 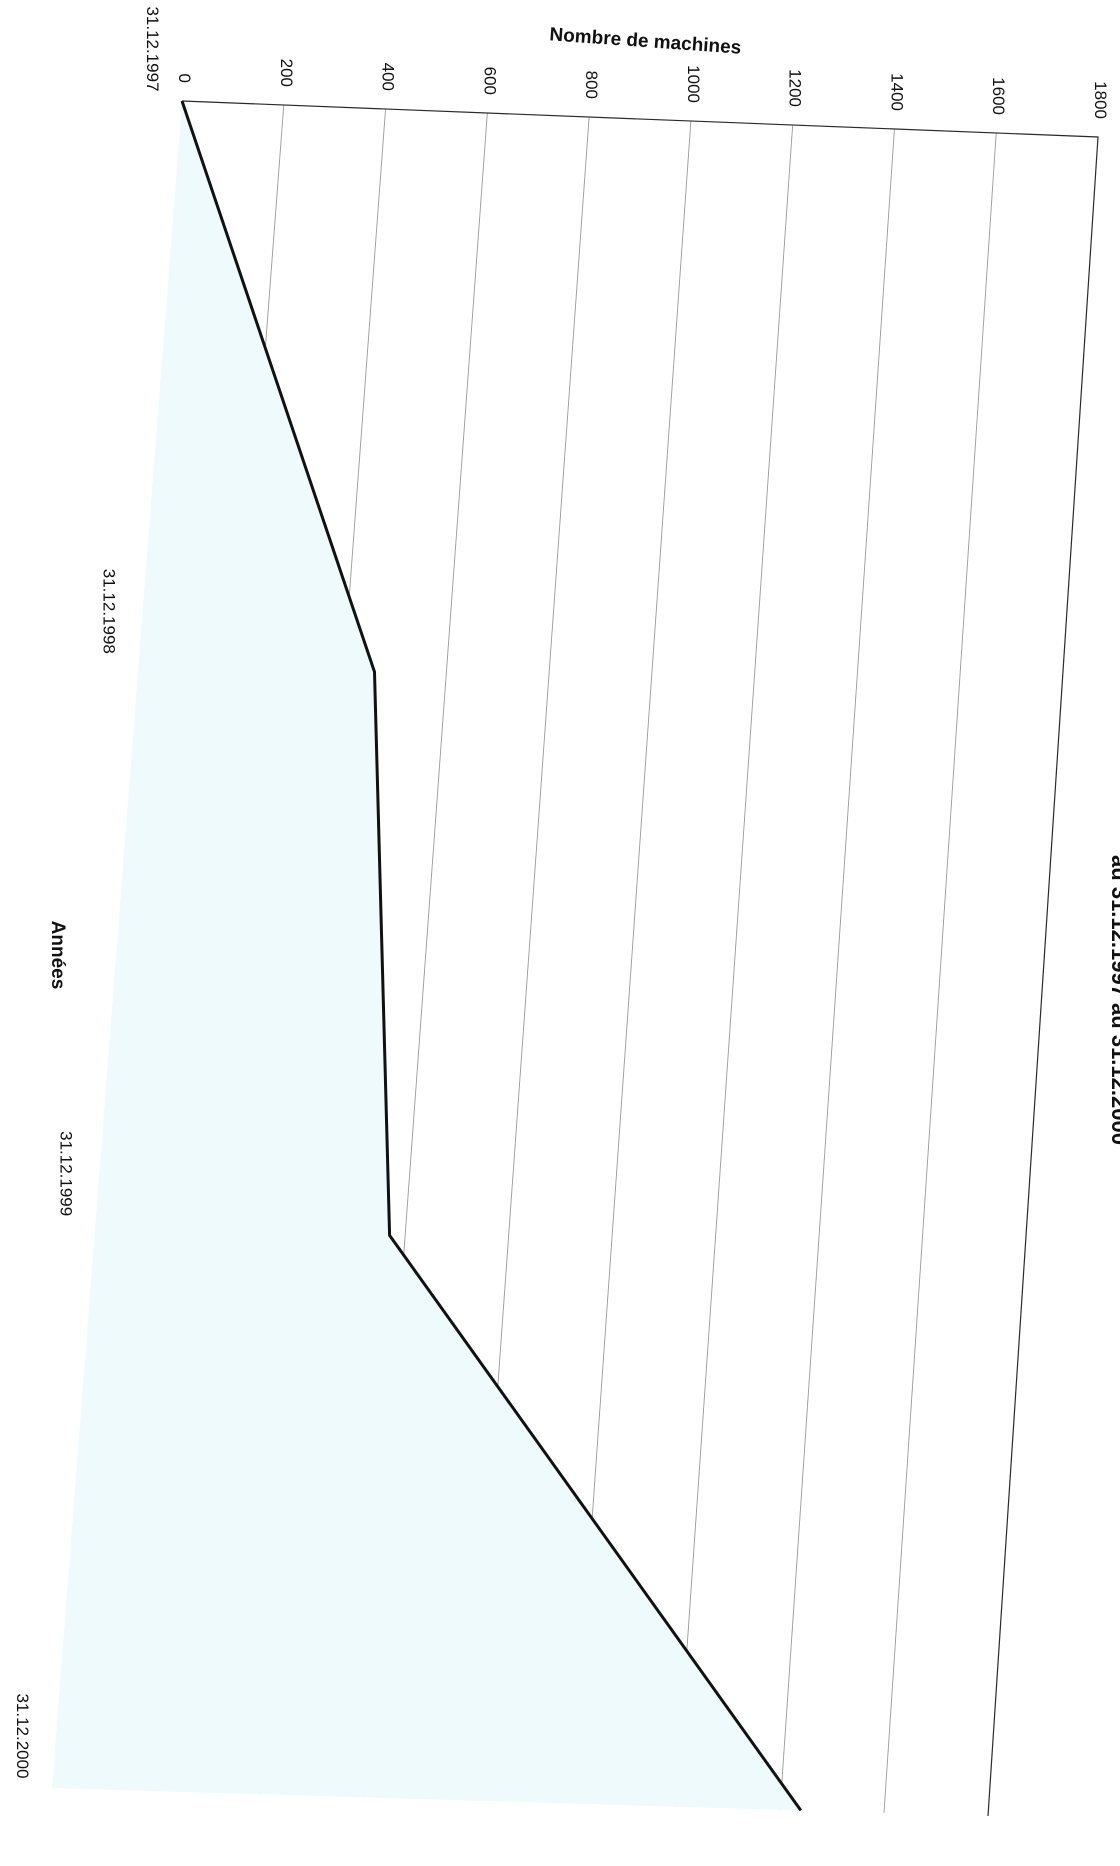 I want to click on y-tick-label: 400, so click(x=388, y=77).